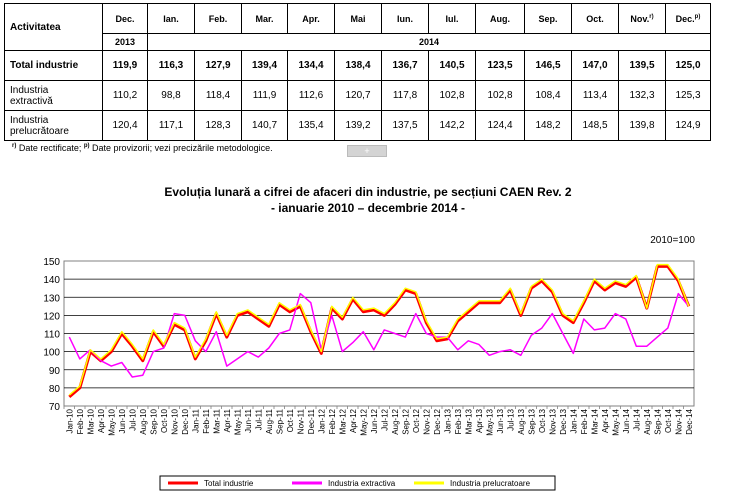  Describe the element at coordinates (52, 335) in the screenshot. I see `y-tick-label: 110` at that location.